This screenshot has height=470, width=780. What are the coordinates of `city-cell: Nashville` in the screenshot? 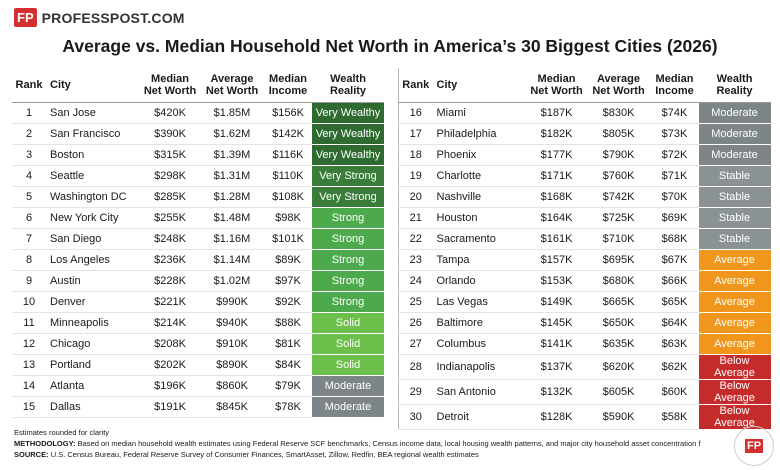 It's located at (479, 197).